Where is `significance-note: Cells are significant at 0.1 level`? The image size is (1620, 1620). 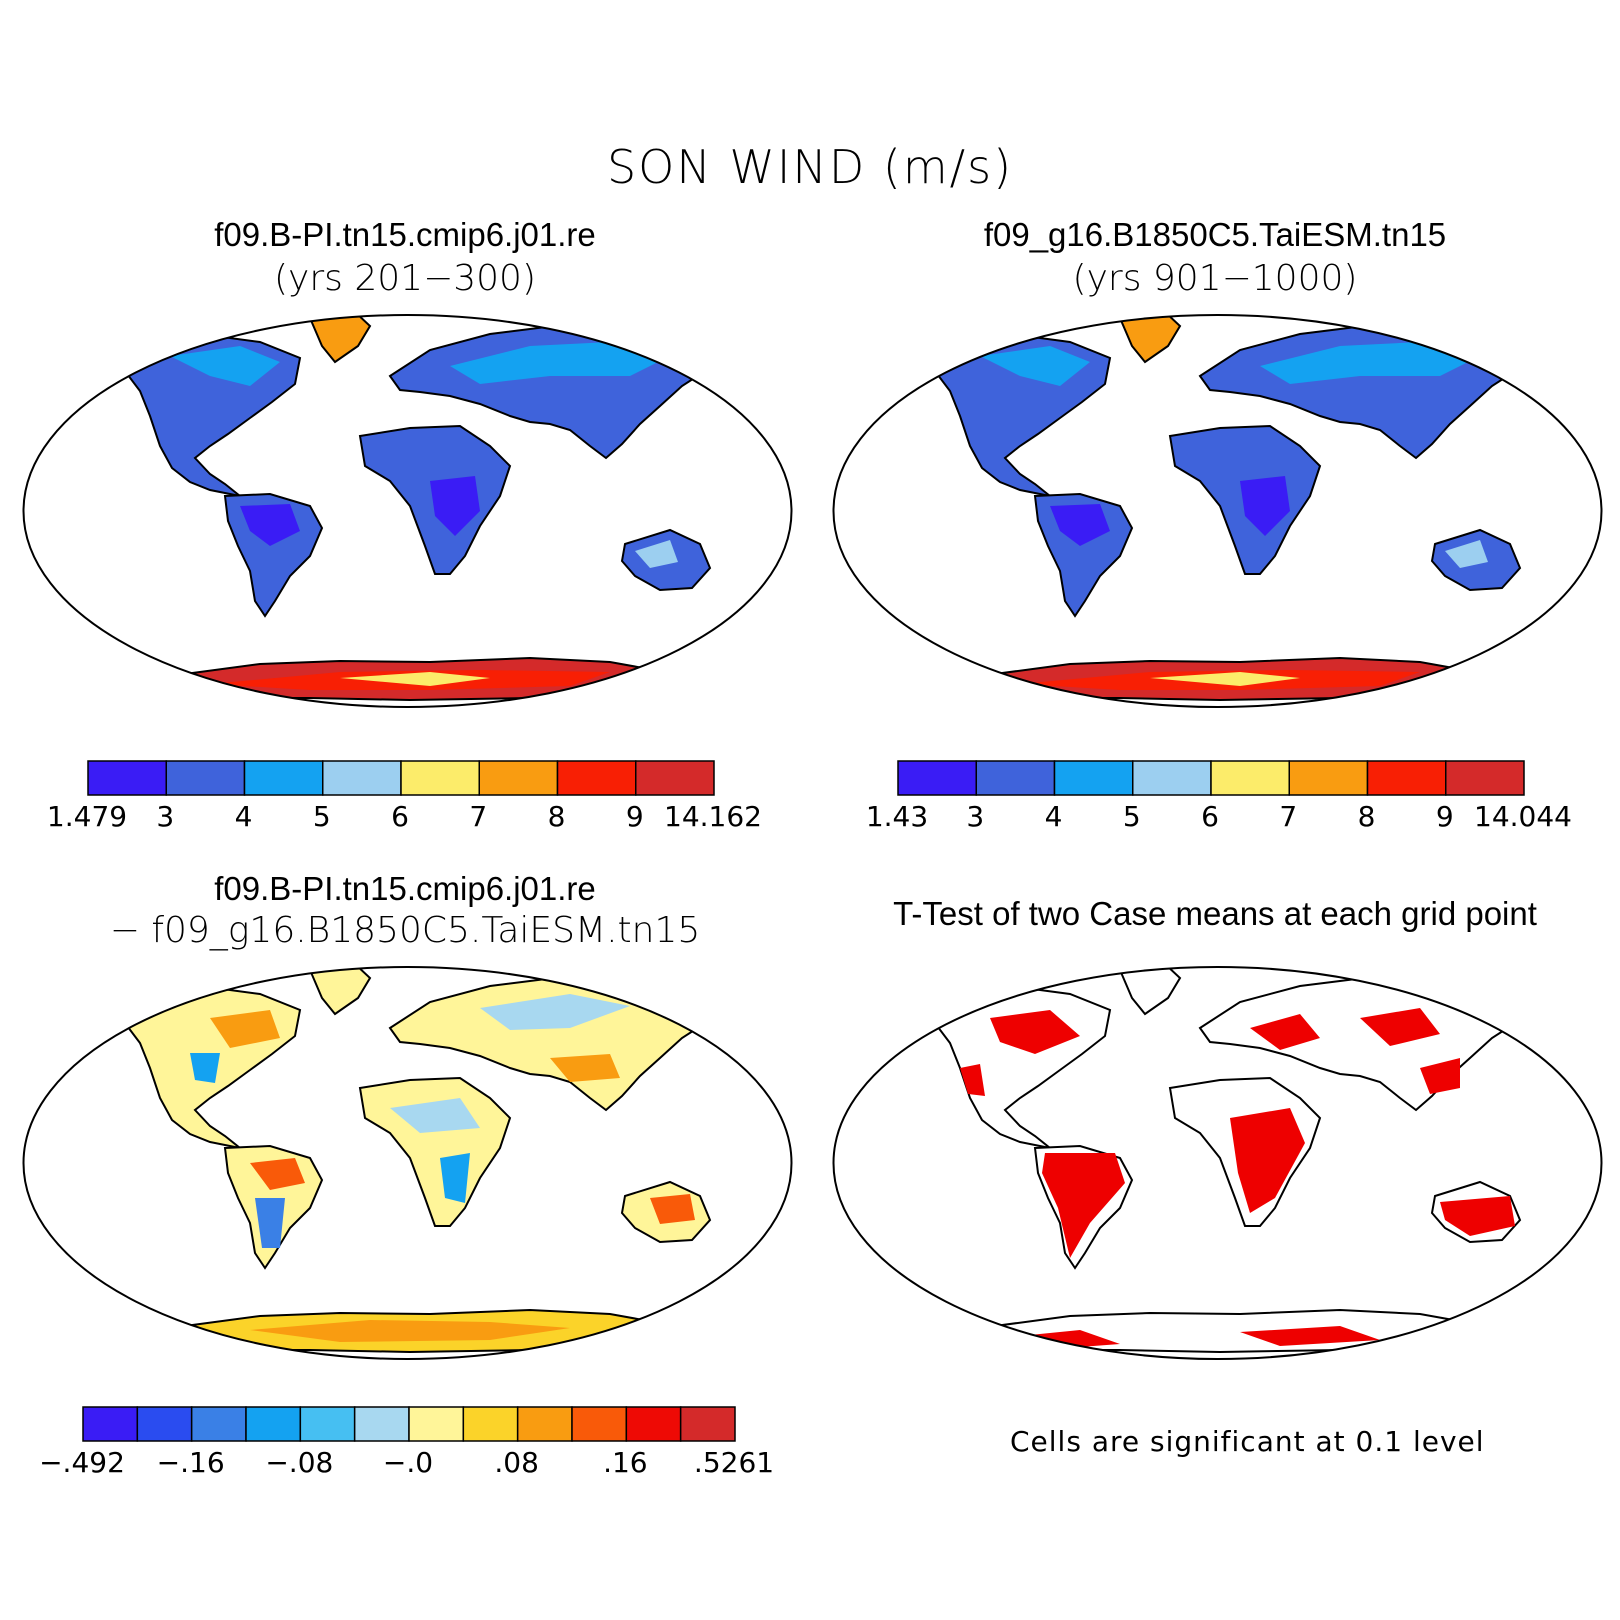 significance-note: Cells are significant at 0.1 level is located at coordinates (1247, 1441).